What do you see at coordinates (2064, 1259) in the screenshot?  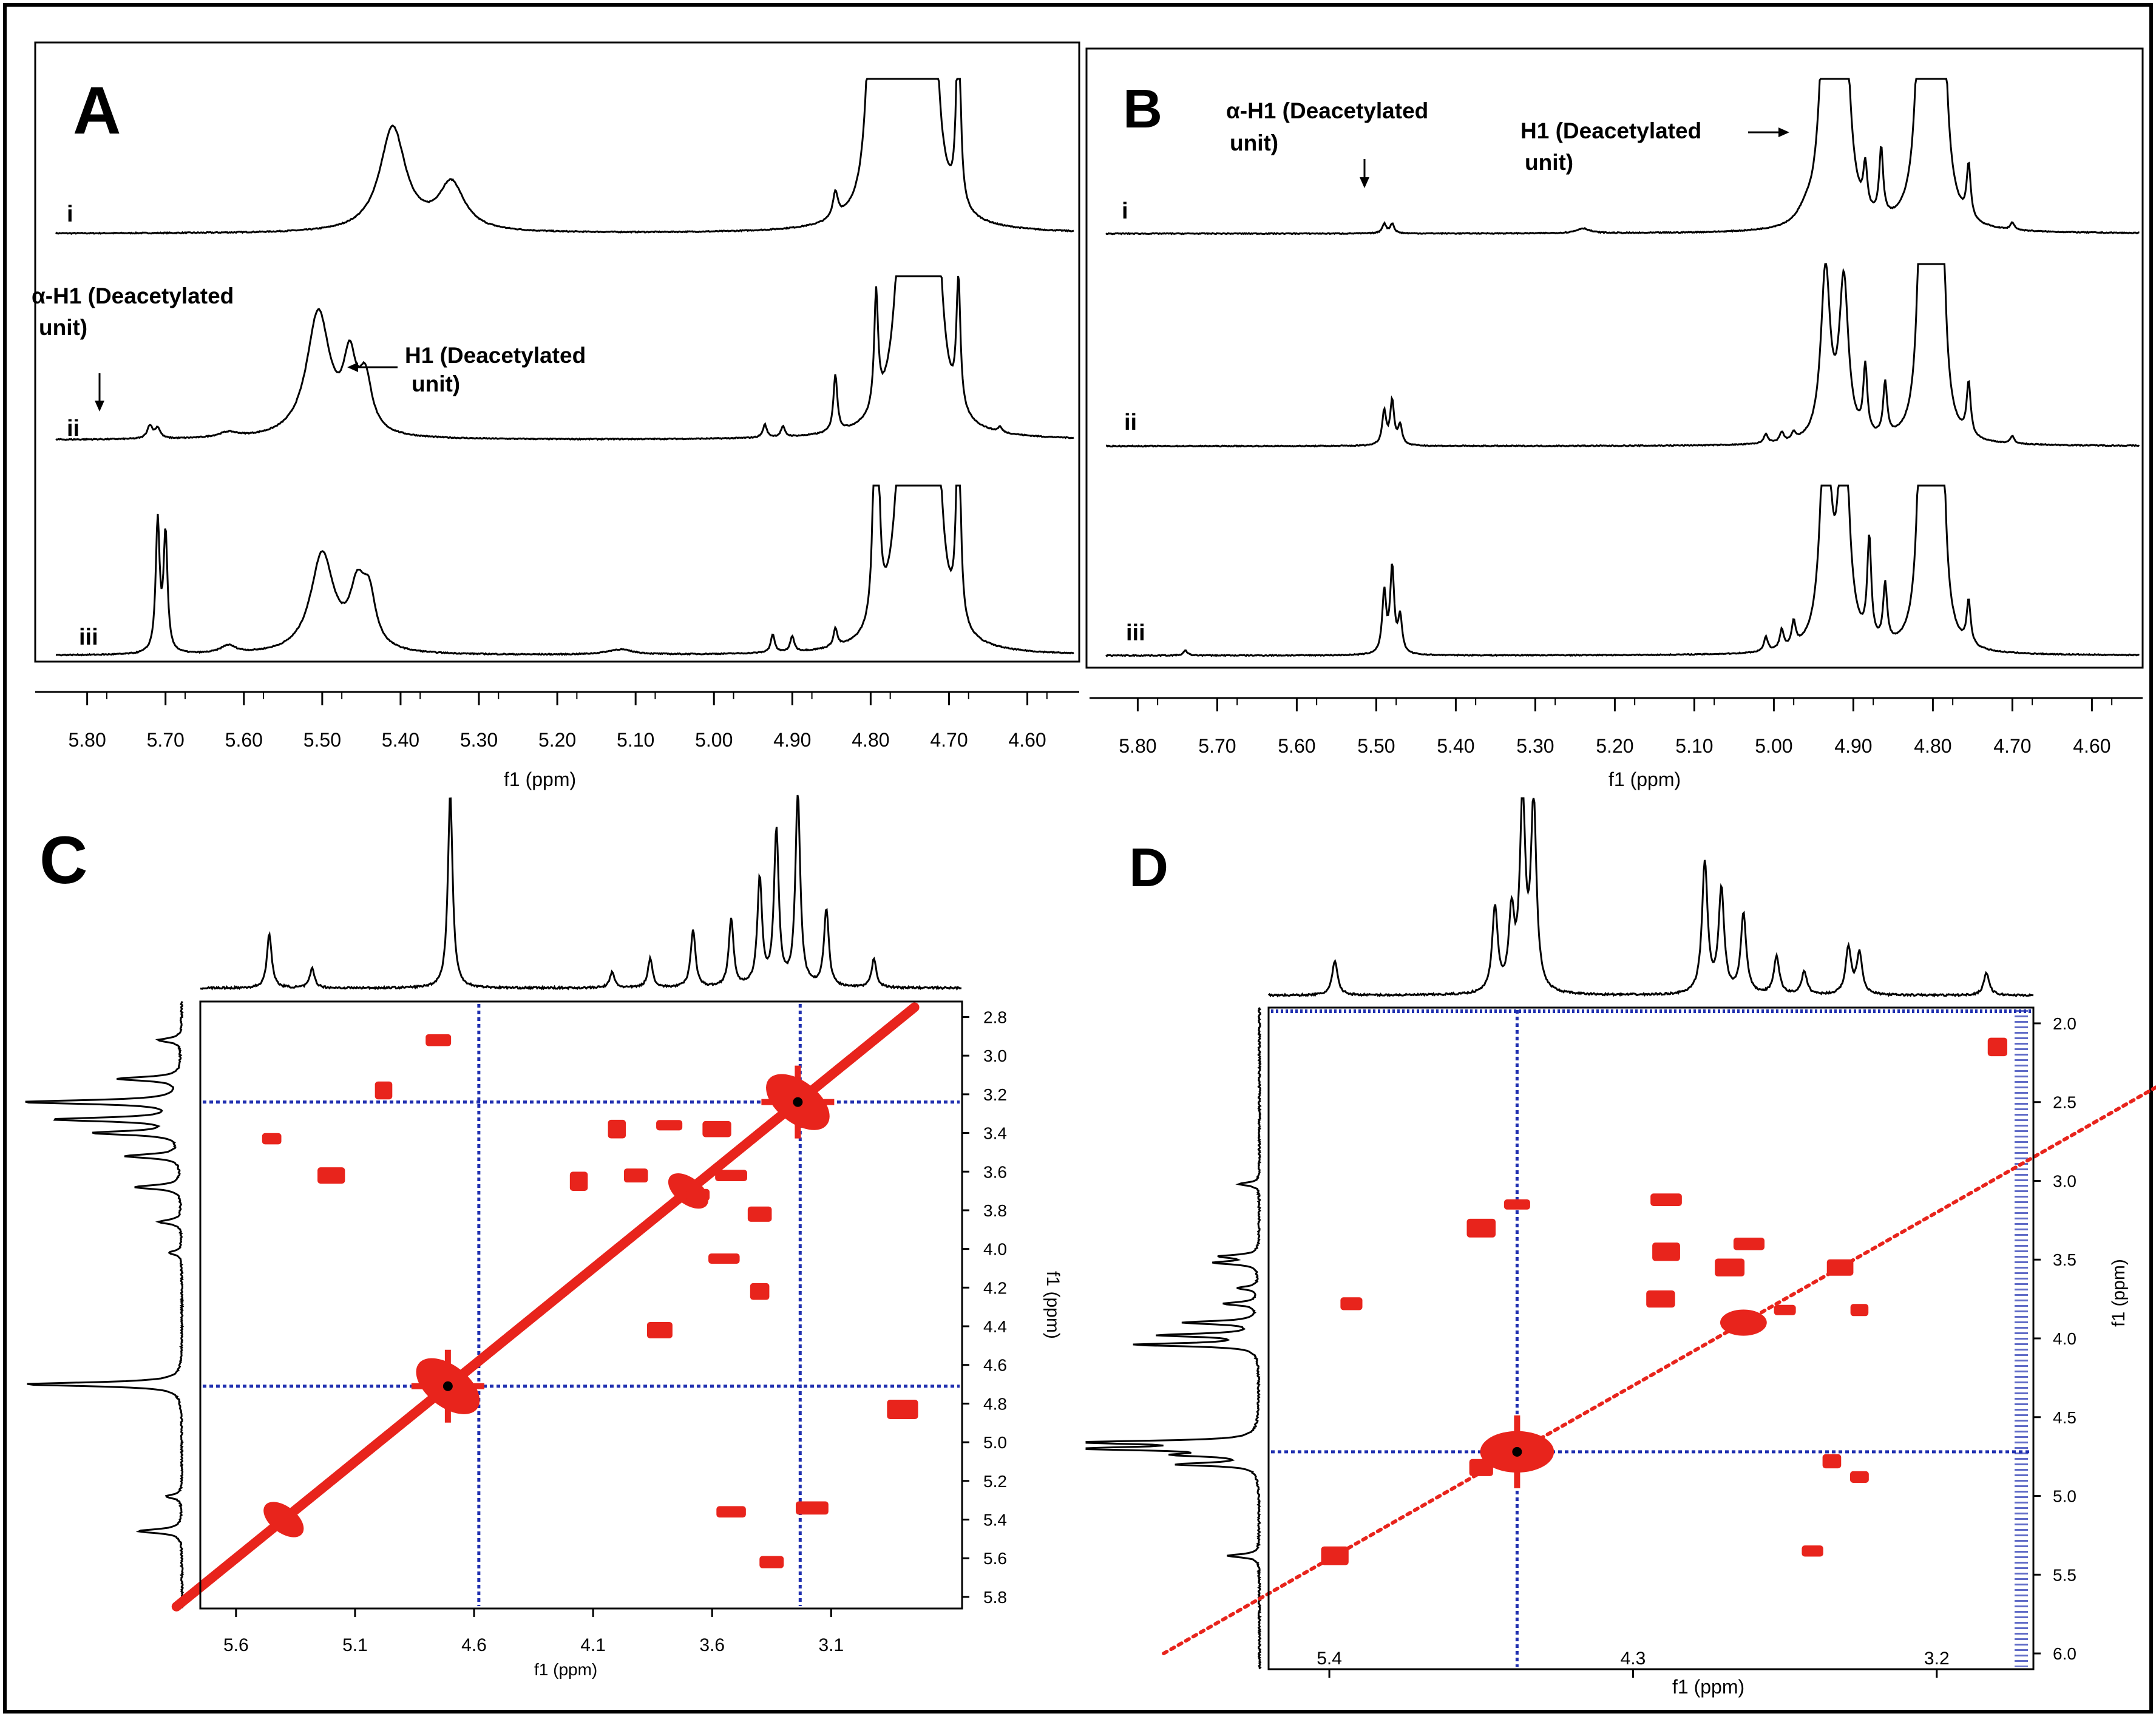 I see `panel-d-y-tick-label: 3.5` at bounding box center [2064, 1259].